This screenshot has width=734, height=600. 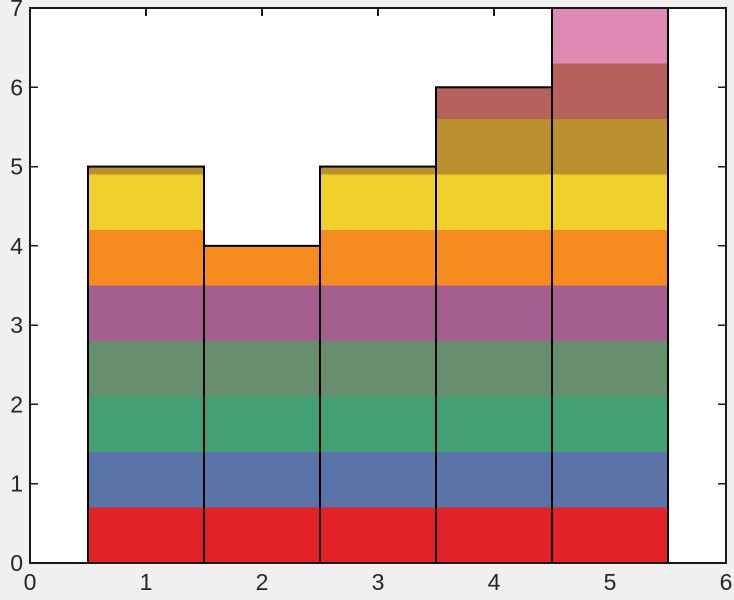 I want to click on x-tick-label: 2, so click(x=262, y=582).